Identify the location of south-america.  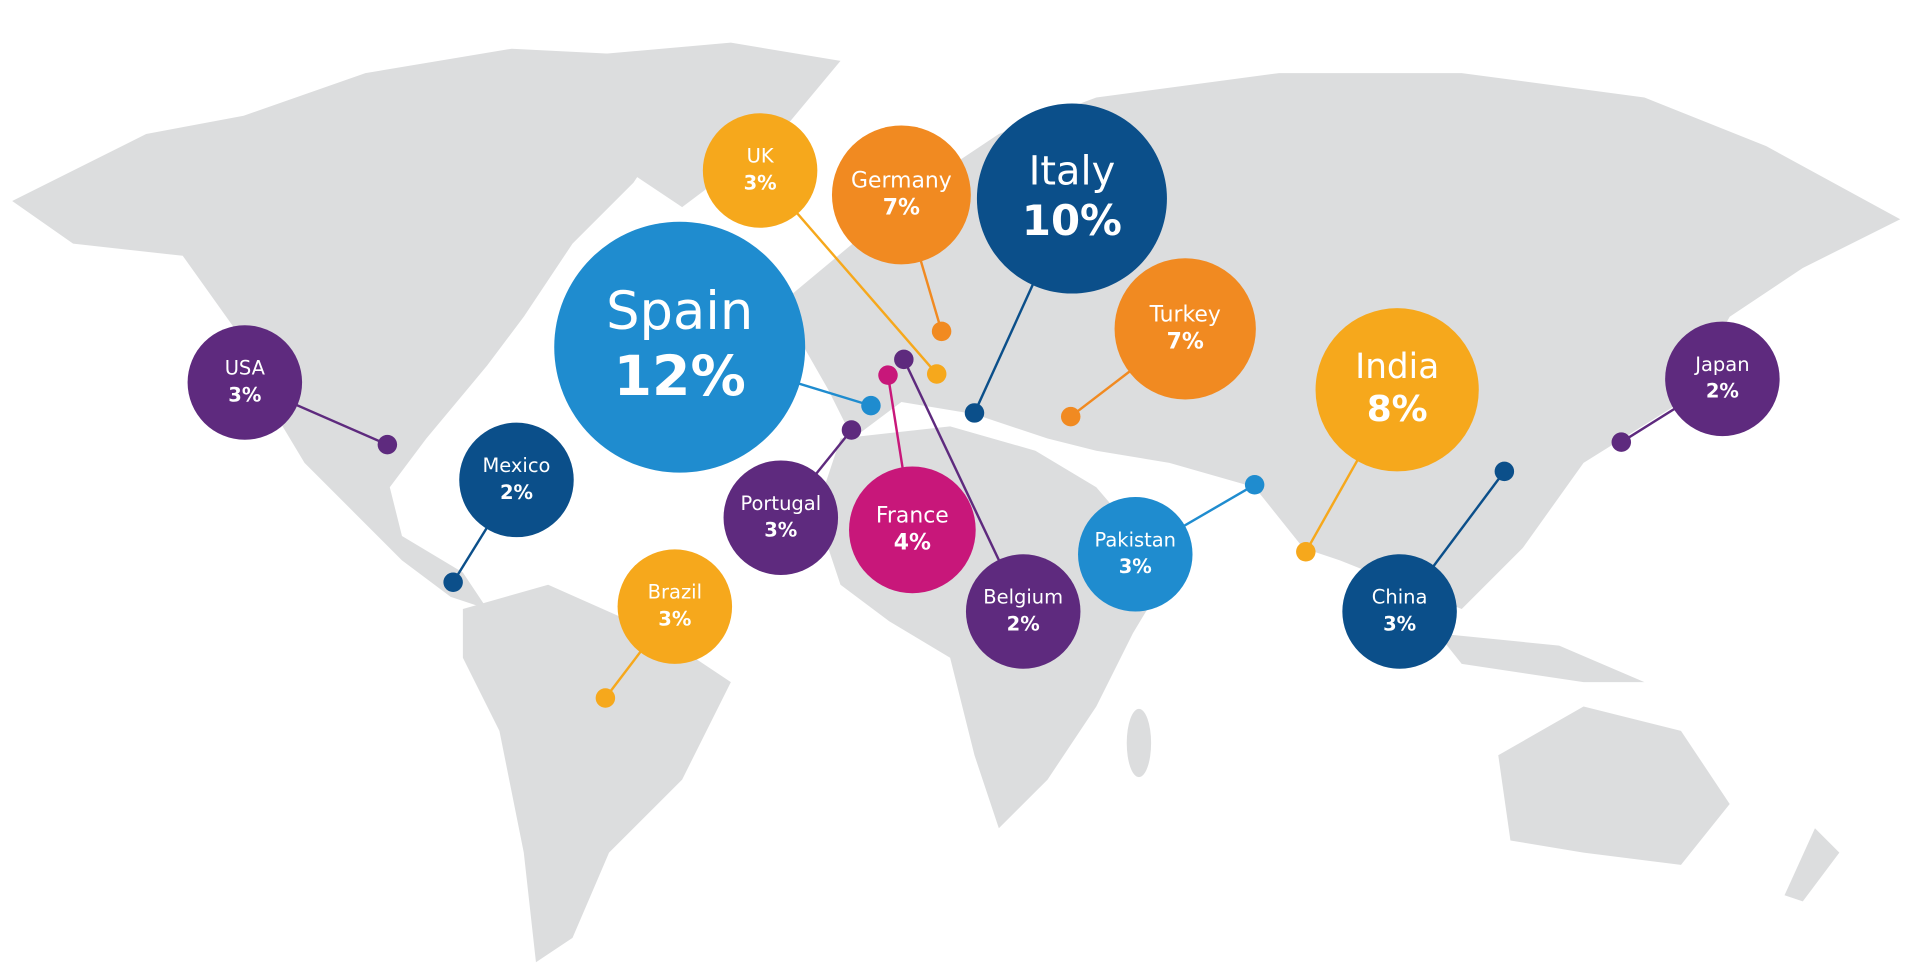
(596, 773).